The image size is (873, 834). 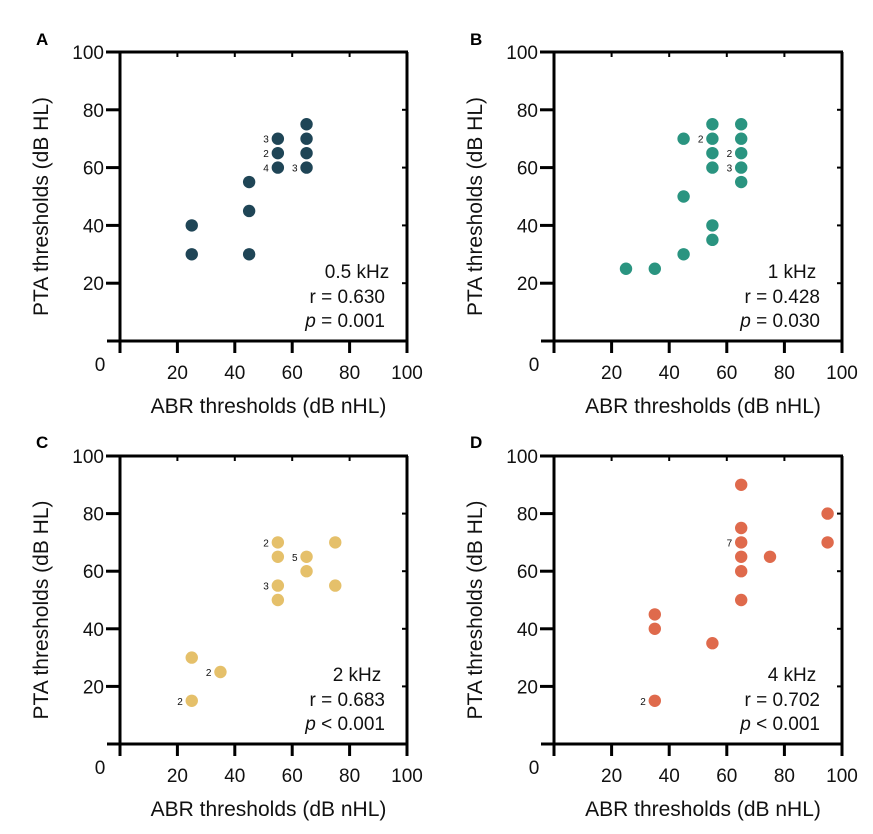 What do you see at coordinates (93, 572) in the screenshot?
I see `y-tick-label: 60` at bounding box center [93, 572].